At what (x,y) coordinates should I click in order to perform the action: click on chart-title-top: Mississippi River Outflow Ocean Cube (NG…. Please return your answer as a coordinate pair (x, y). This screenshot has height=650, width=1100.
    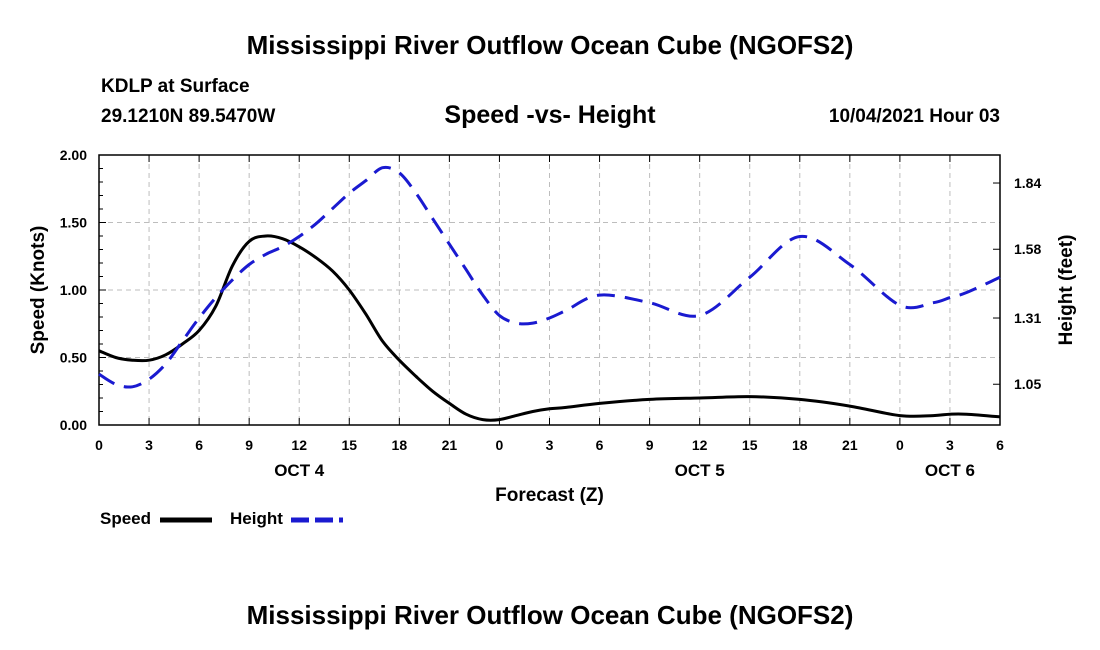
    Looking at the image, I should click on (550, 45).